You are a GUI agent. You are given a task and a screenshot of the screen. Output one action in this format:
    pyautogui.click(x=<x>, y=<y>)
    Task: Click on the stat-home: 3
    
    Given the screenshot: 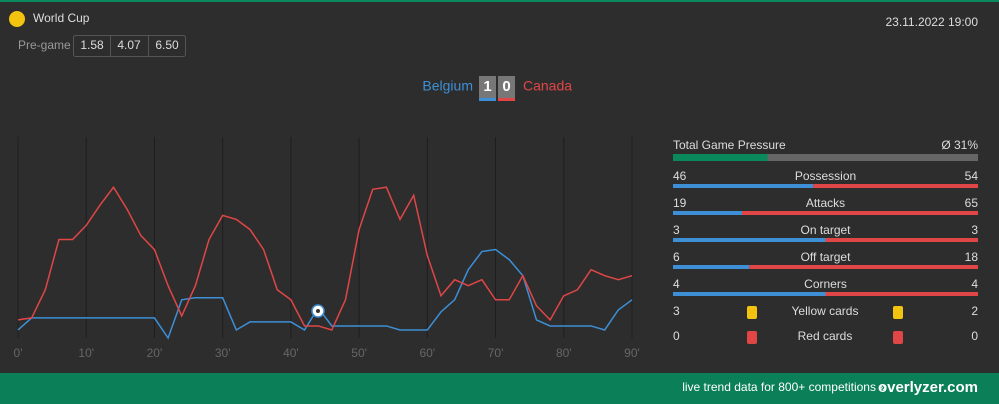 What is the action you would take?
    pyautogui.click(x=676, y=230)
    